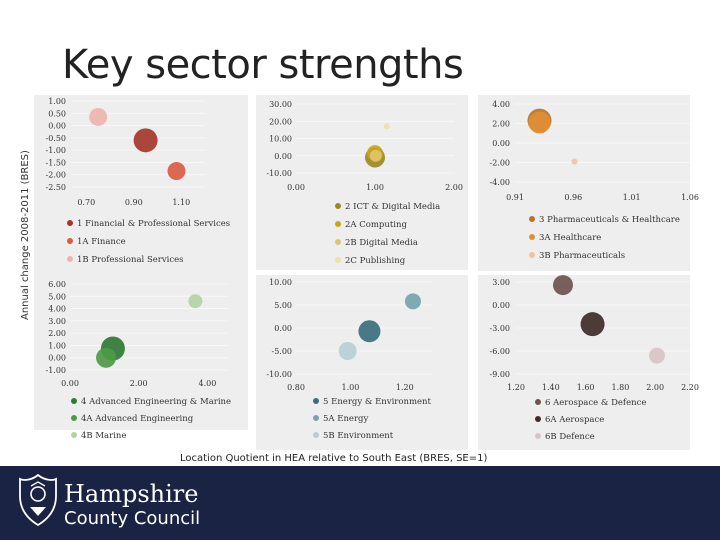 Image resolution: width=720 pixels, height=540 pixels. I want to click on x-tick-label: 1.20, so click(405, 387).